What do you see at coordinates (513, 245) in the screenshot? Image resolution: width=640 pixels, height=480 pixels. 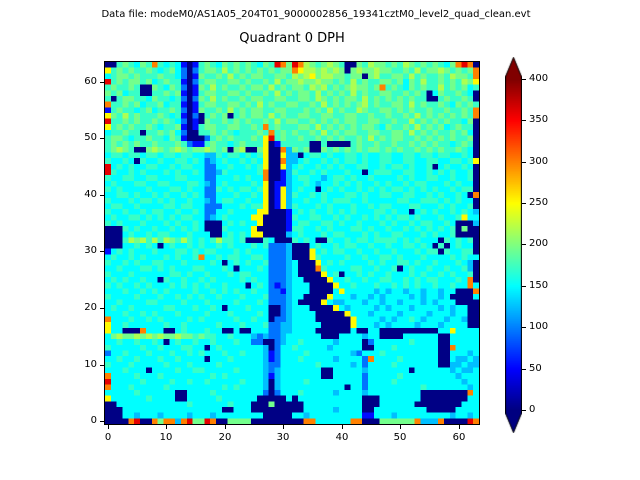 I see `colorbar` at bounding box center [513, 245].